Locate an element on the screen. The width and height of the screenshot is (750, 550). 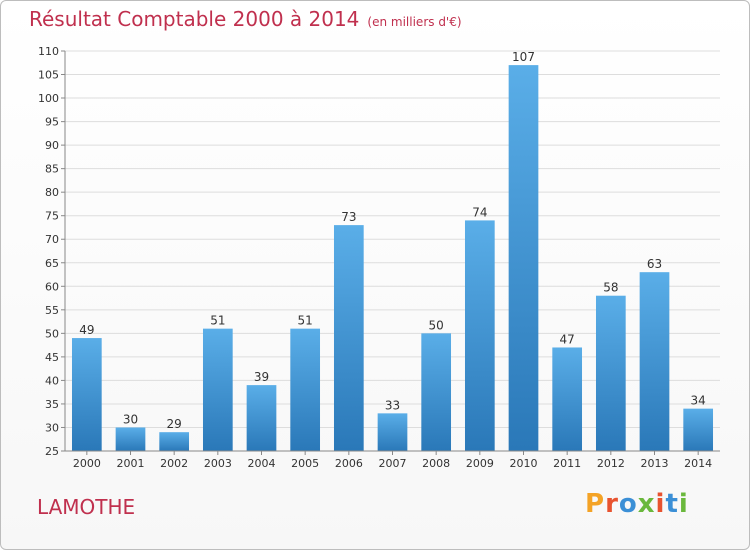
bar-2007 is located at coordinates (392, 432).